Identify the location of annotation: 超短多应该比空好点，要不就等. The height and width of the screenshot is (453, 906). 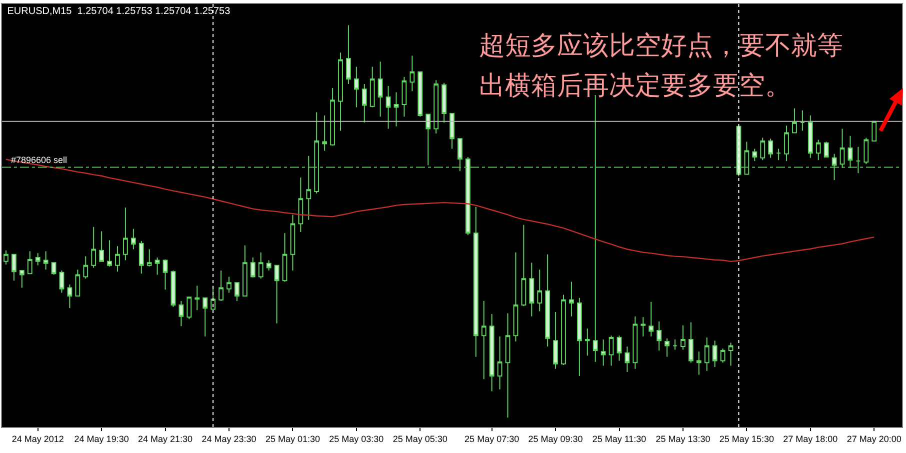
(661, 46).